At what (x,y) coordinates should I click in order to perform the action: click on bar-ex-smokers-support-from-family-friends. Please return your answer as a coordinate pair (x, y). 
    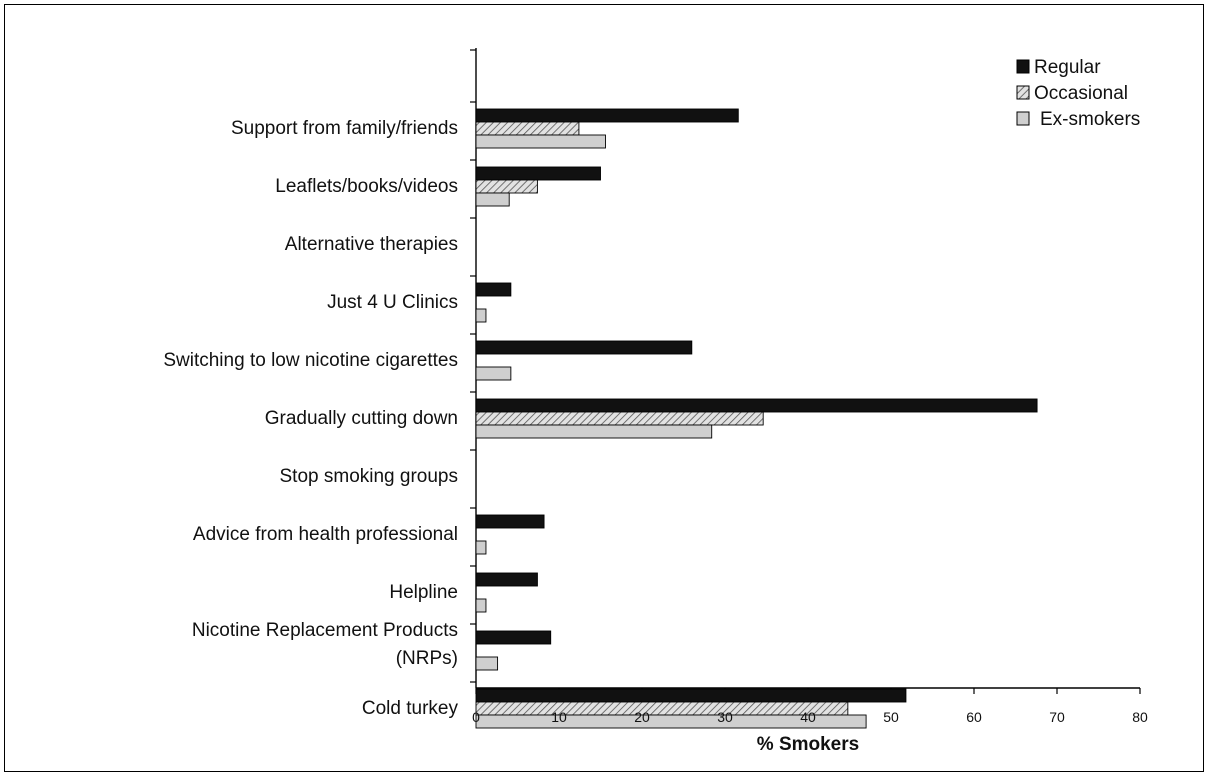
    Looking at the image, I should click on (540, 141).